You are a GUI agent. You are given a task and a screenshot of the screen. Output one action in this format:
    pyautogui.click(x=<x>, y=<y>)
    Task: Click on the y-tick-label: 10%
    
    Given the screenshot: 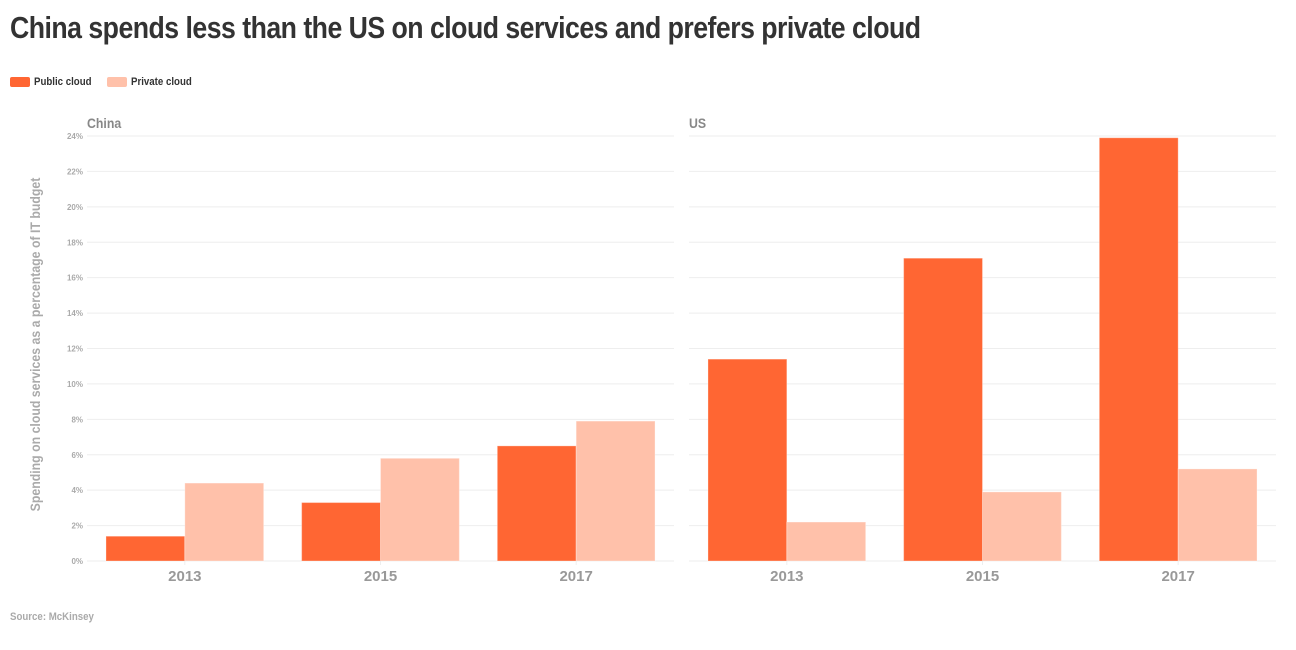 What is the action you would take?
    pyautogui.click(x=75, y=384)
    